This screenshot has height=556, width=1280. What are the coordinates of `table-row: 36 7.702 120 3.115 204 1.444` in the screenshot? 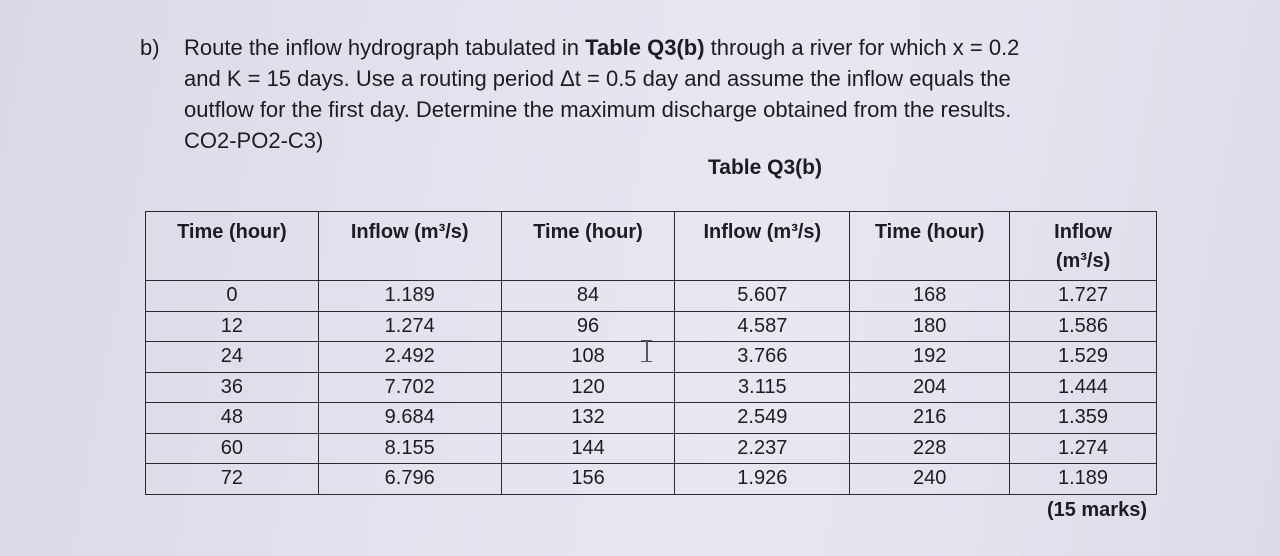 It's located at (651, 387).